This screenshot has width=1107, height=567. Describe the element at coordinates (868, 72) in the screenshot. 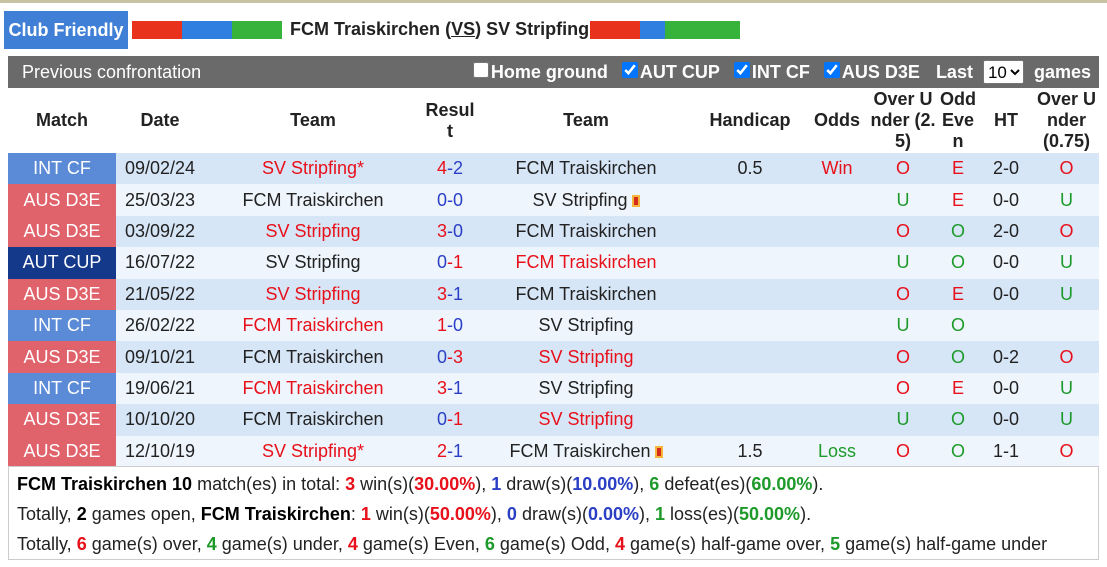

I see `filter-option: AUS D3E` at that location.